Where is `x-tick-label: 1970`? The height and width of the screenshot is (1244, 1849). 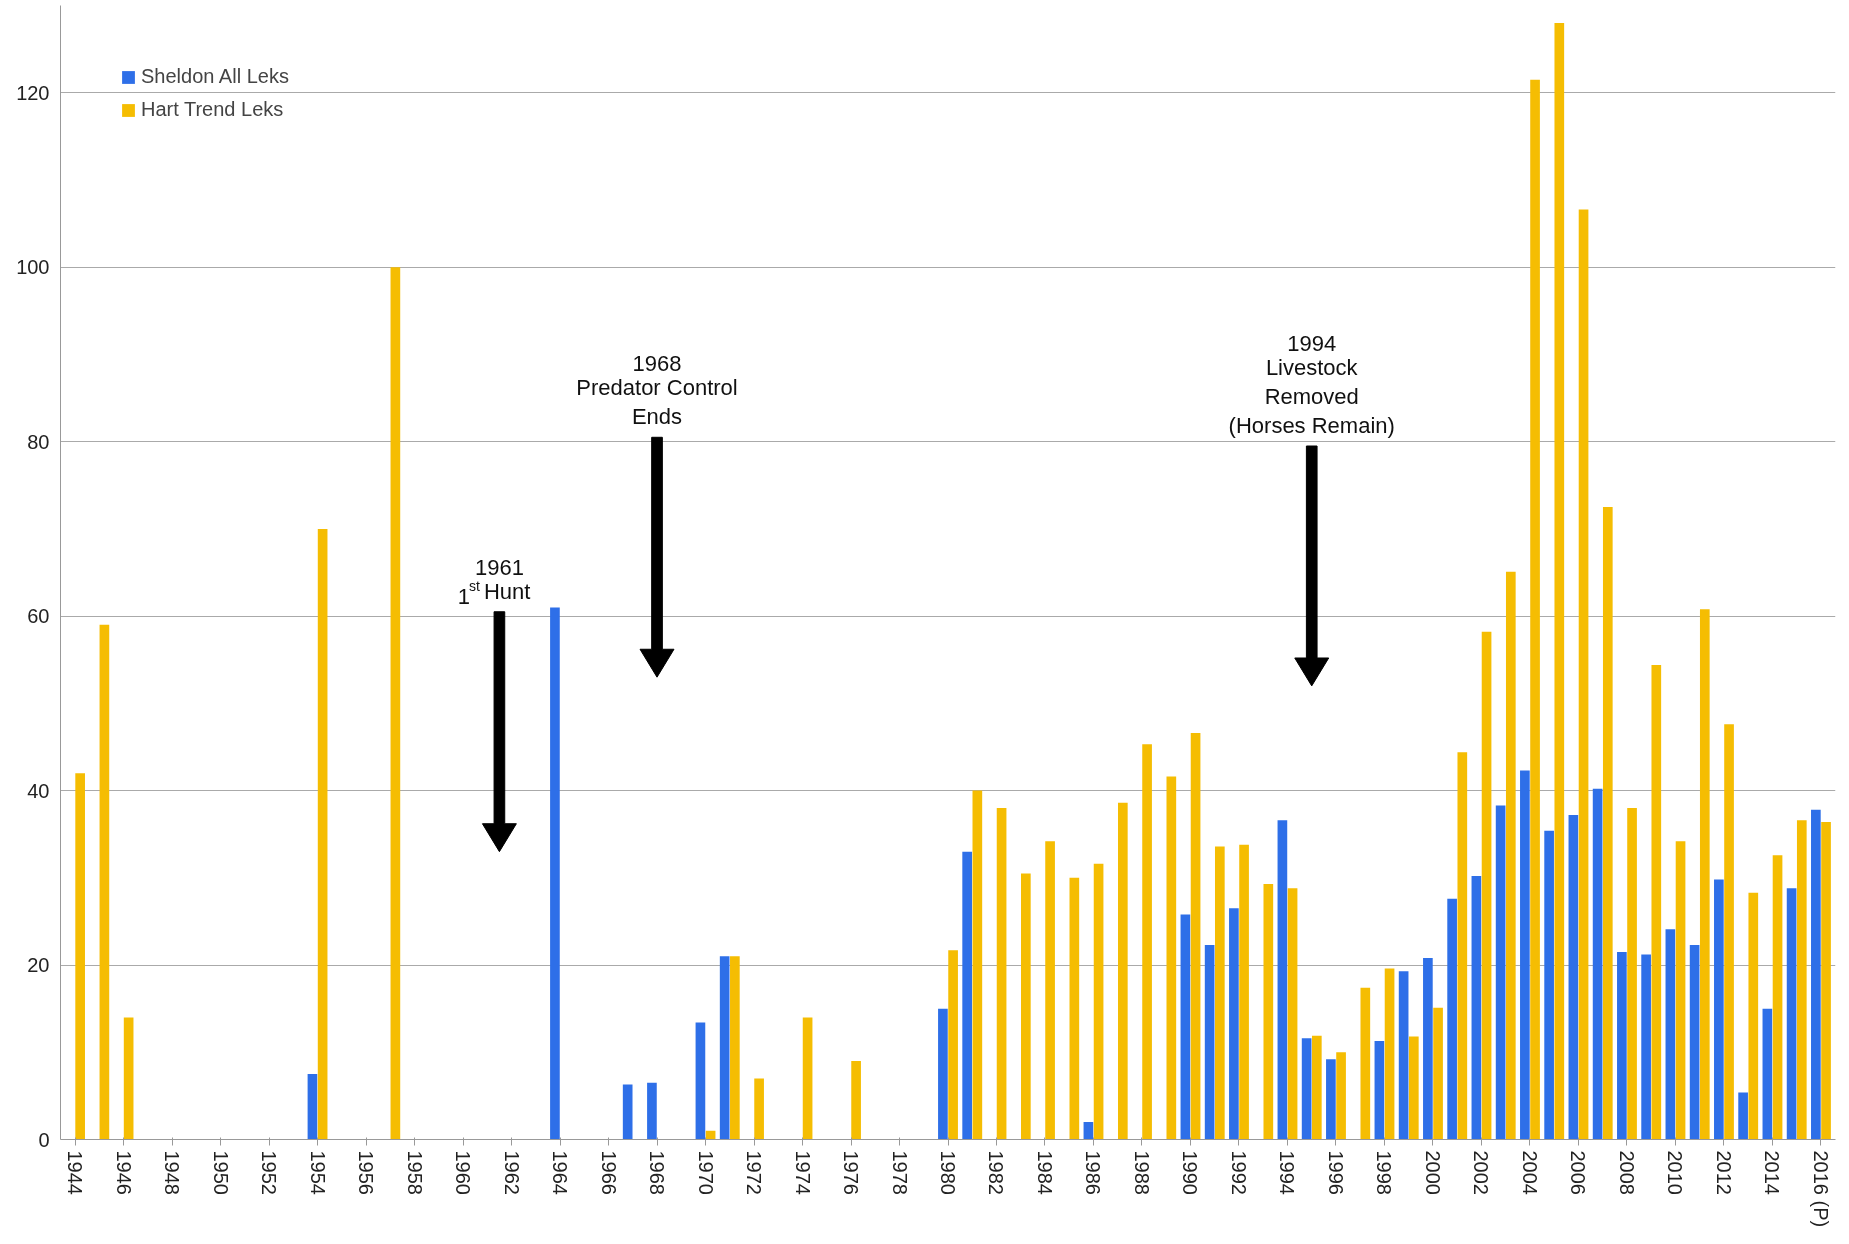 x-tick-label: 1970 is located at coordinates (705, 1172).